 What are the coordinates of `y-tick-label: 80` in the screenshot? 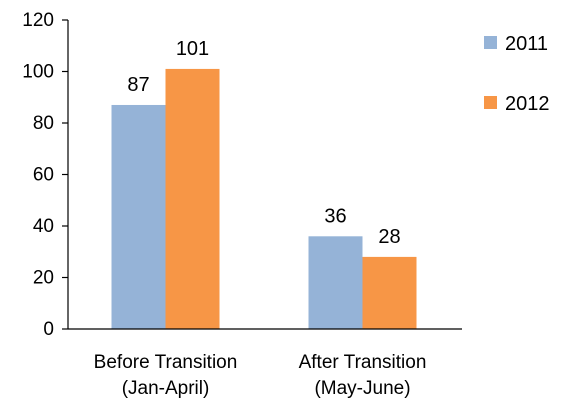 It's located at (43, 123).